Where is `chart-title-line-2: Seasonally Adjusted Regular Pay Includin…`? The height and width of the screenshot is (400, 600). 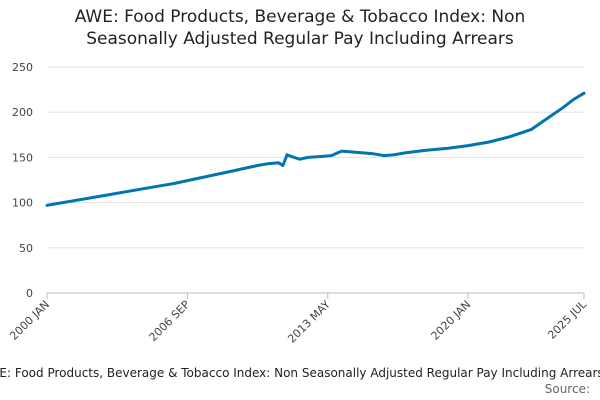 chart-title-line-2: Seasonally Adjusted Regular Pay Includin… is located at coordinates (300, 39).